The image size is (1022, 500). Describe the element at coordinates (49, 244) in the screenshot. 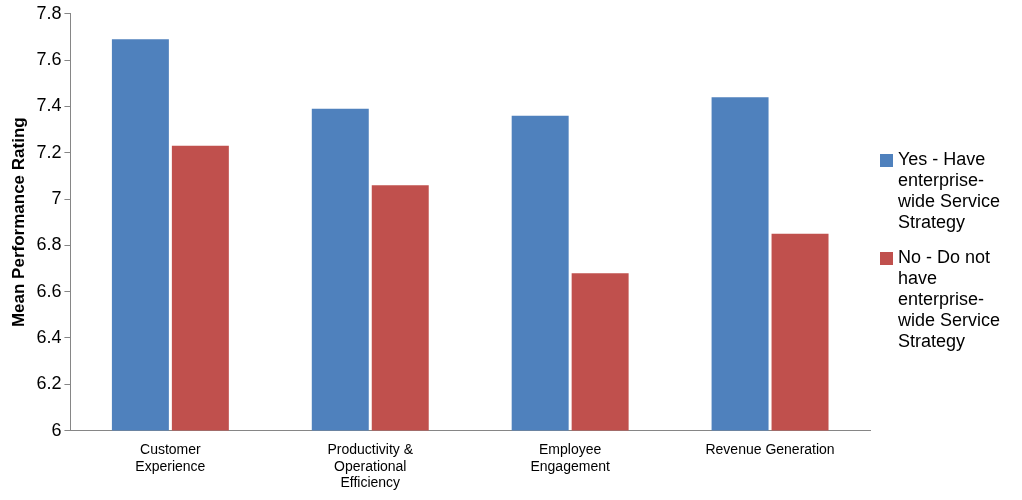

I see `y-tick-label: 6.8` at that location.